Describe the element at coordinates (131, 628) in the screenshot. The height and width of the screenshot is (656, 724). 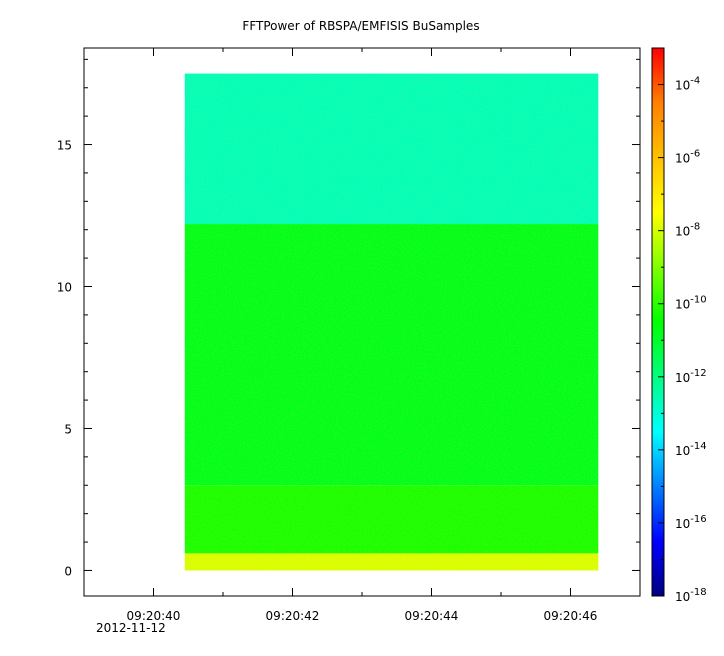
I see `x-date-label: 2012-11-12` at that location.